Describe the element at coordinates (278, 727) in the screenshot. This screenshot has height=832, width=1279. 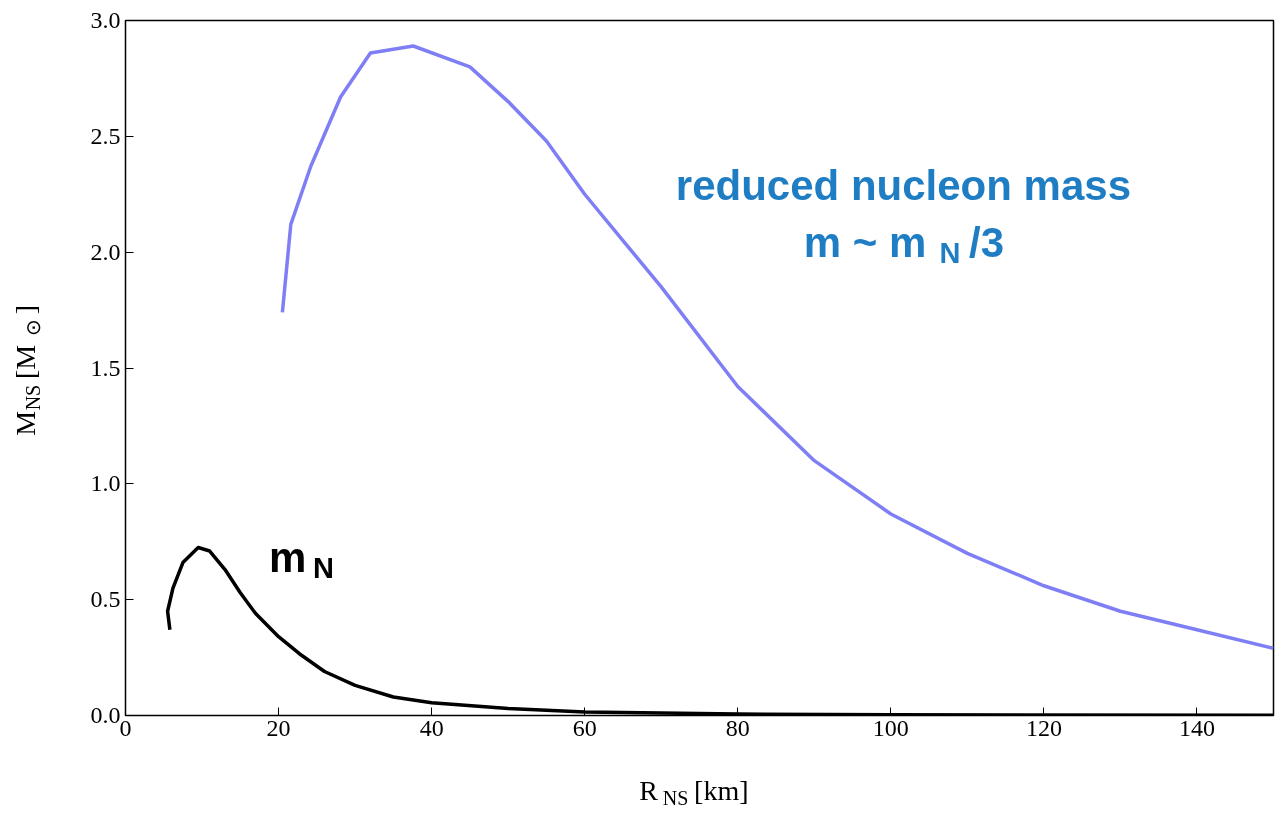
I see `x-tick-label: 20` at that location.